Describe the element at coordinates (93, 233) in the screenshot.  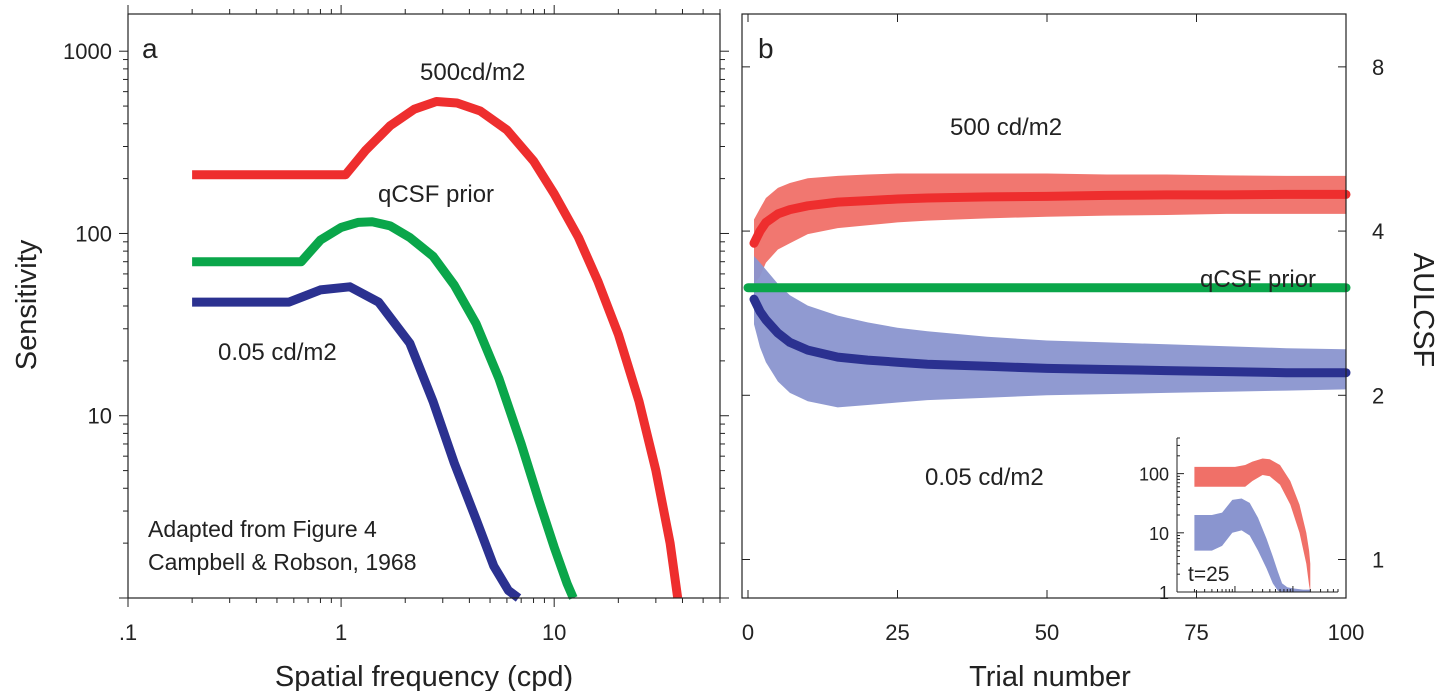
I see `panel-a-ytick-label-1: 100` at that location.